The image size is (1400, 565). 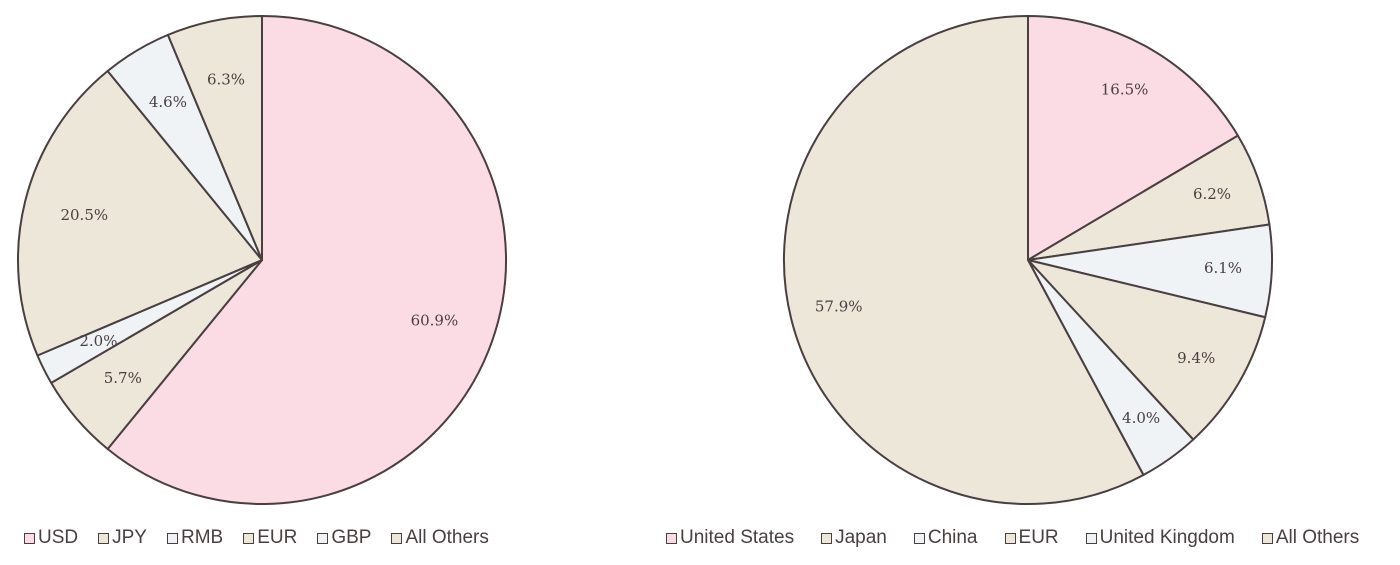 What do you see at coordinates (1167, 537) in the screenshot?
I see `legend-label: United Kingdom` at bounding box center [1167, 537].